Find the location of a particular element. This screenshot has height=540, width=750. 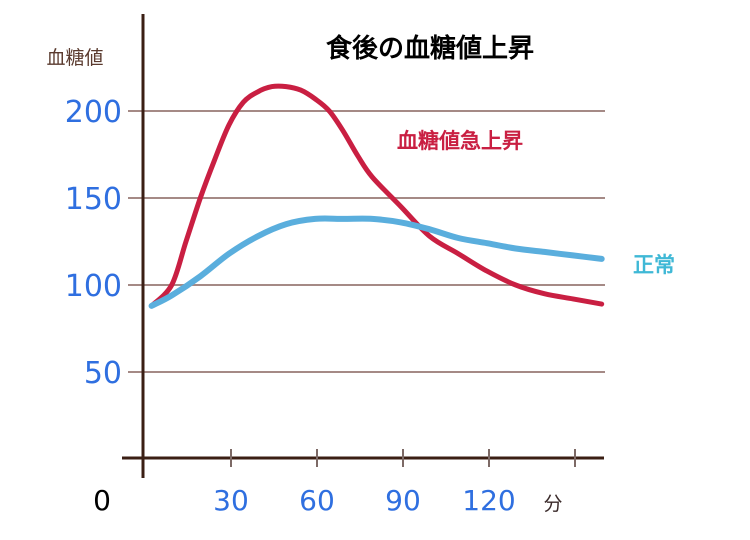

y-tick-label-100: 100 is located at coordinates (93, 286).